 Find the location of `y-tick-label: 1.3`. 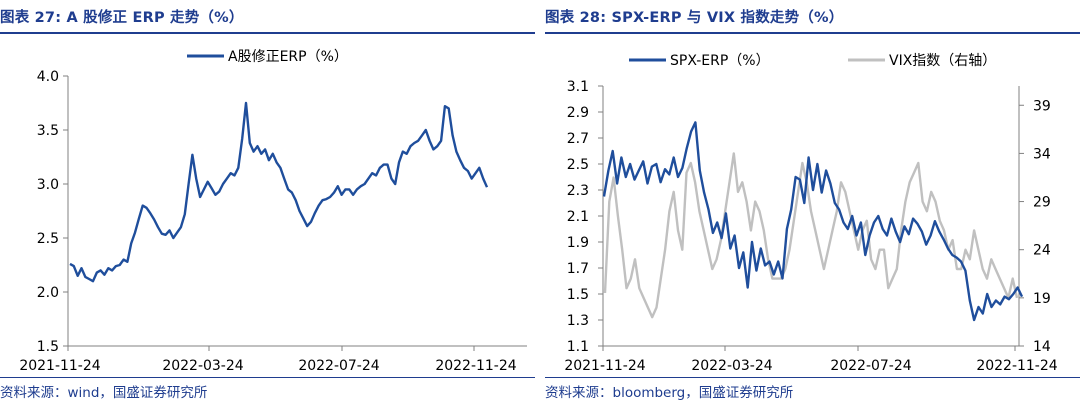

y-tick-label: 1.3 is located at coordinates (578, 321).